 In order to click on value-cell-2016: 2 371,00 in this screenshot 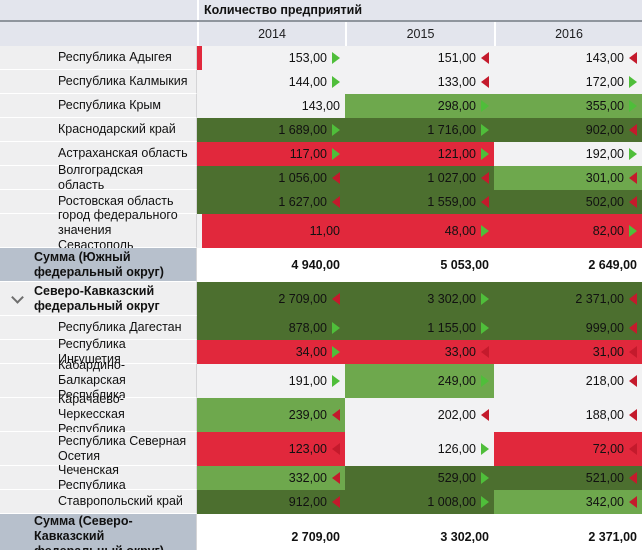, I will do `click(568, 299)`.